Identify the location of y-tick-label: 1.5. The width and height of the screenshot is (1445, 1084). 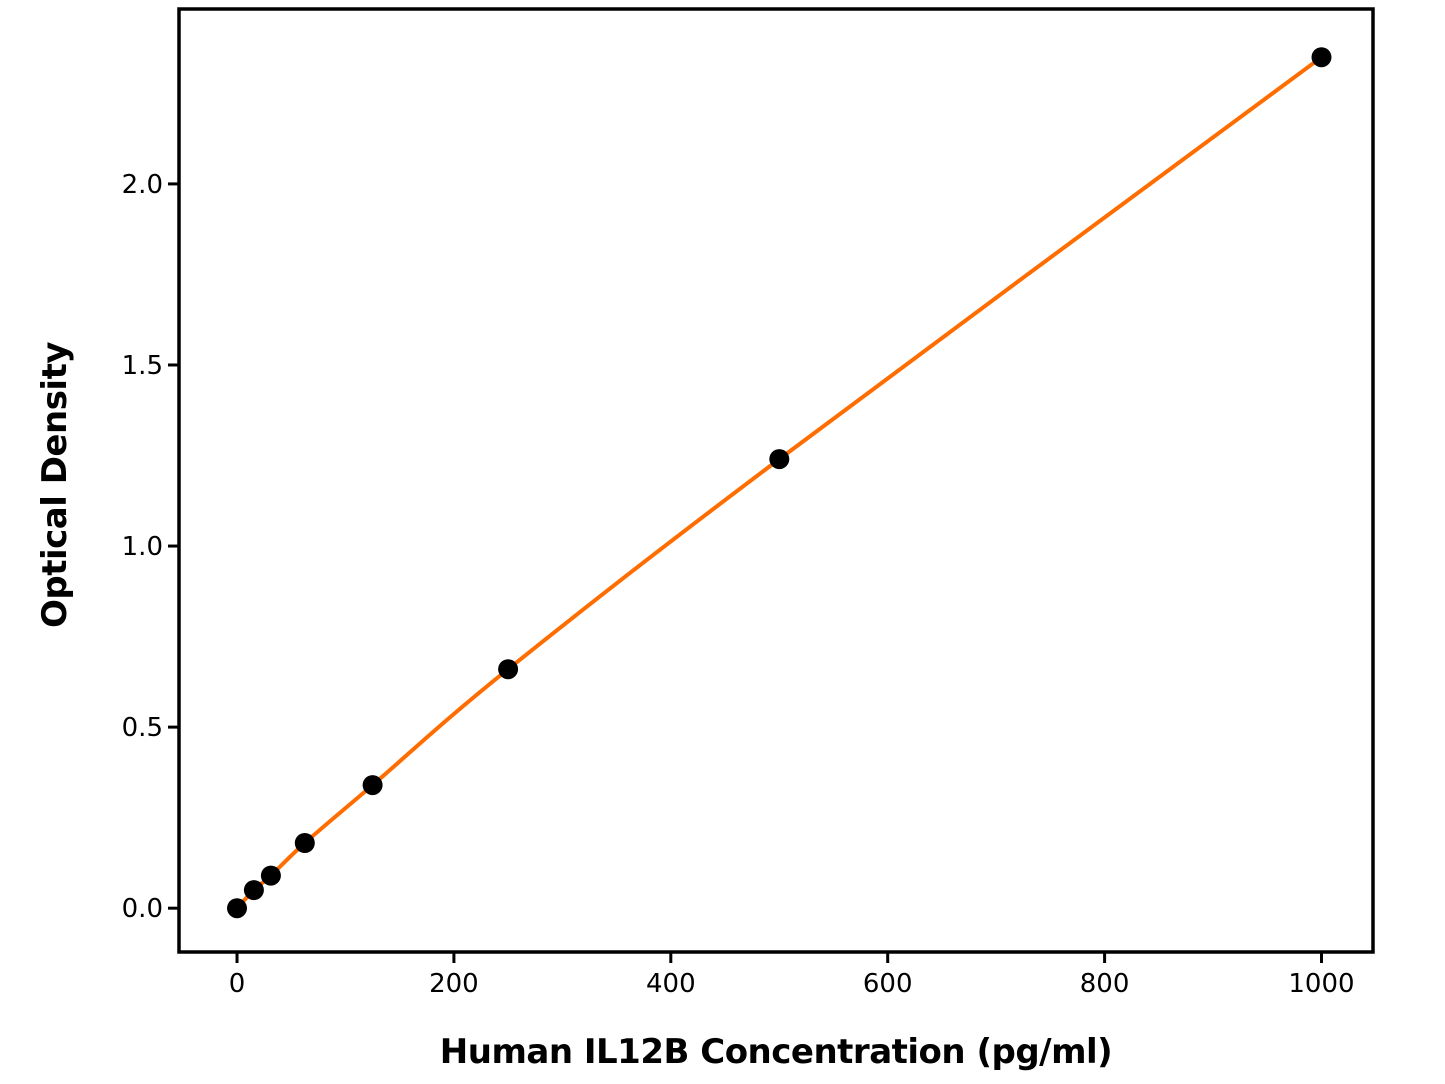
(142, 366).